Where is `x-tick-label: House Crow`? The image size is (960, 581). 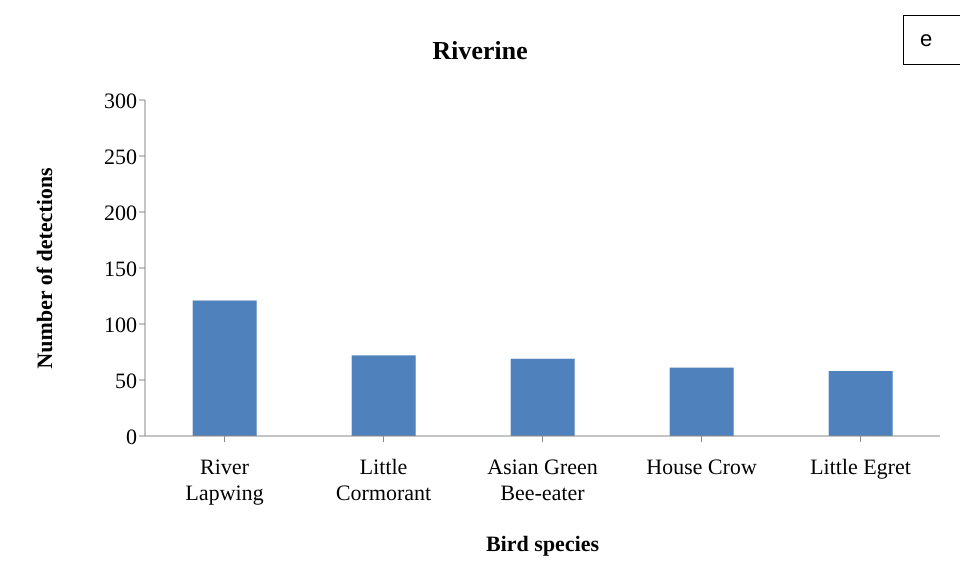
x-tick-label: House Crow is located at coordinates (701, 466).